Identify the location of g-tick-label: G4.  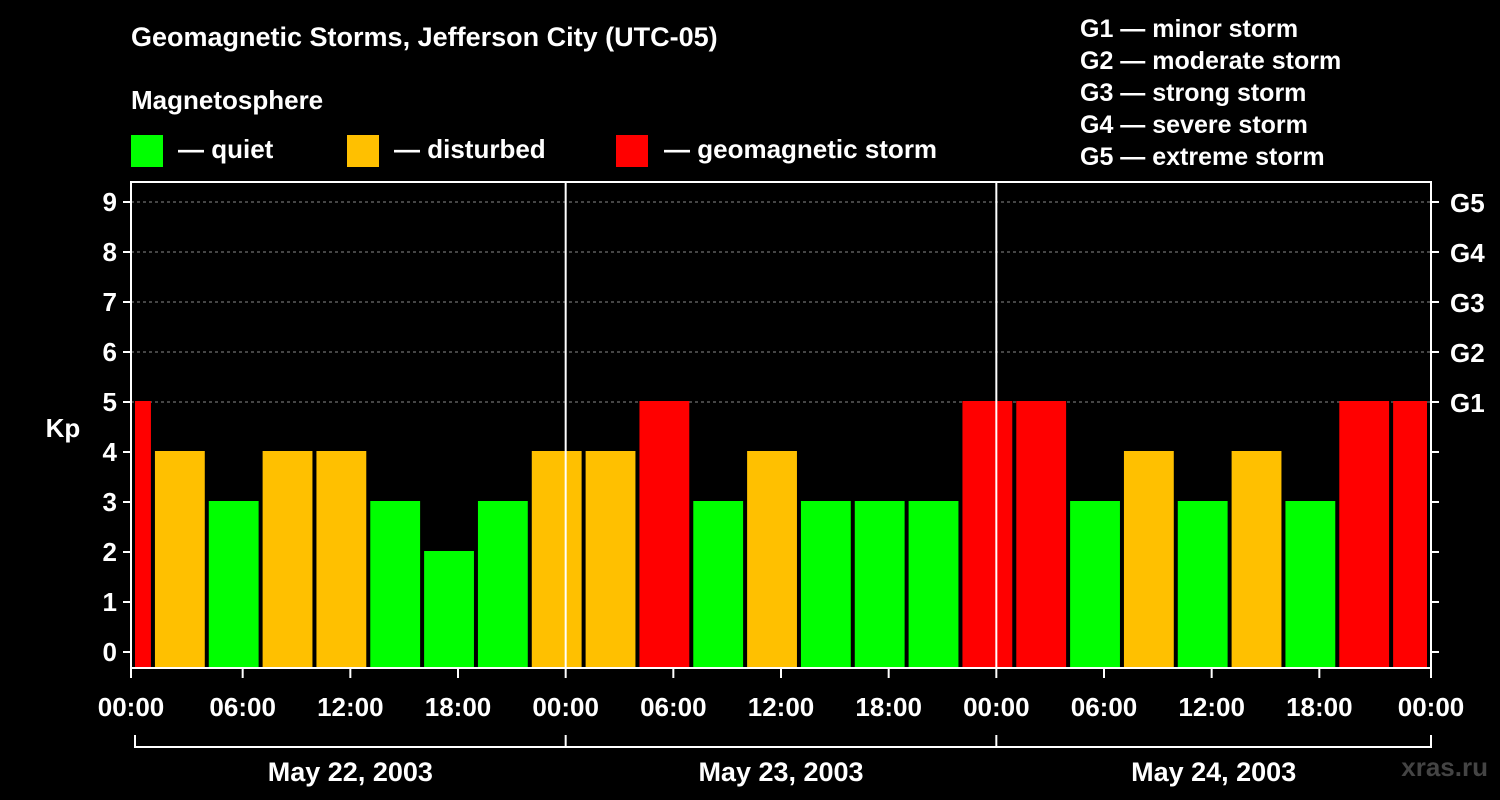
(1467, 253).